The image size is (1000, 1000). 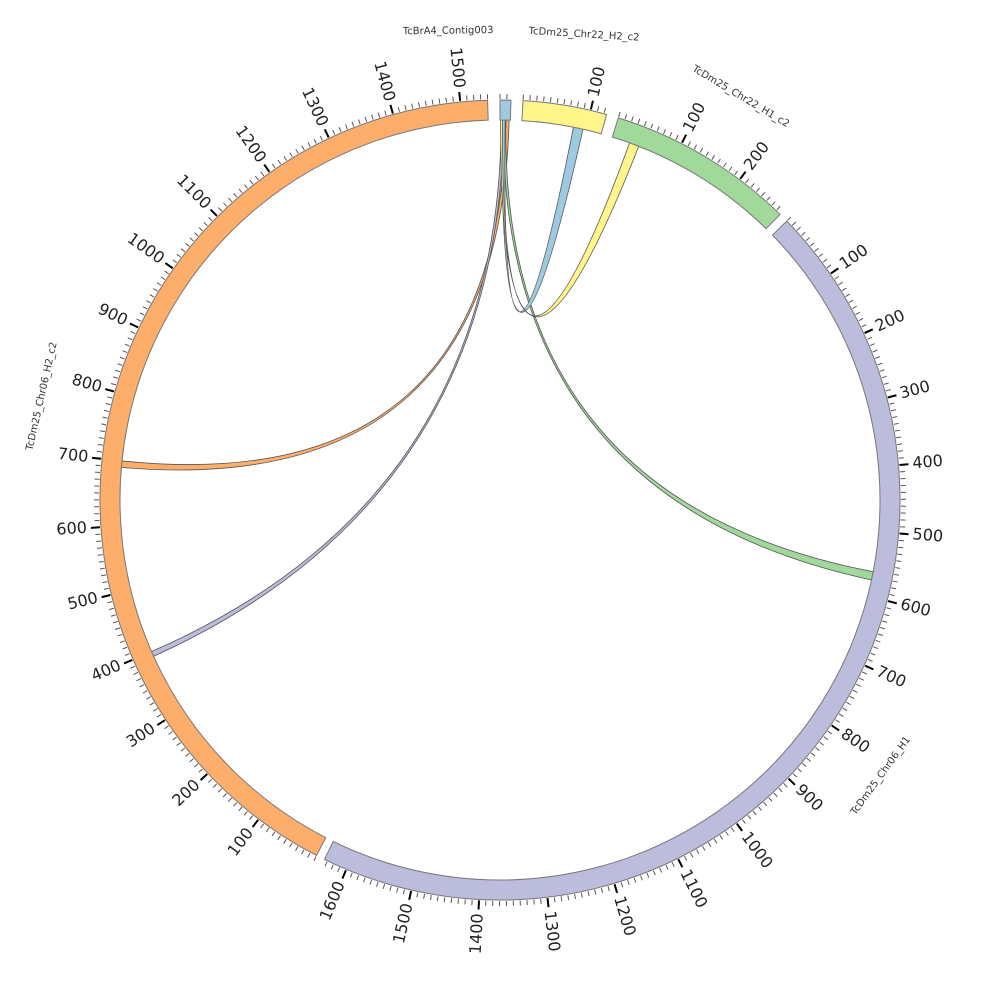 What do you see at coordinates (87, 383) in the screenshot?
I see `tick-label: 800` at bounding box center [87, 383].